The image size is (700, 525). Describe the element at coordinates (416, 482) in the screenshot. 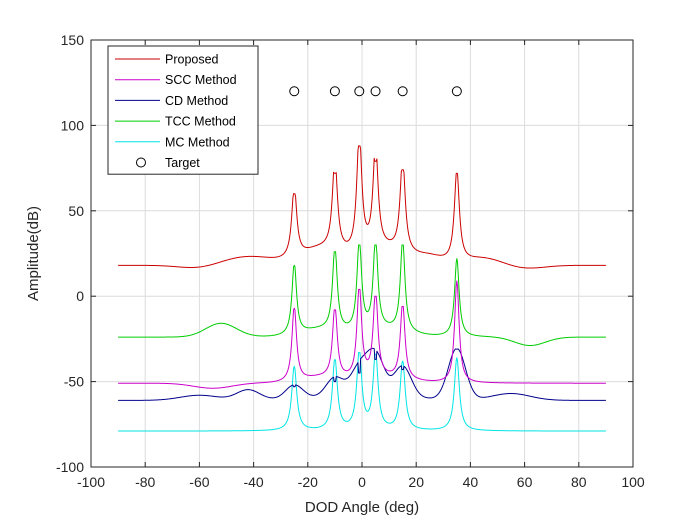

I see `x-tick-label: 20` at that location.